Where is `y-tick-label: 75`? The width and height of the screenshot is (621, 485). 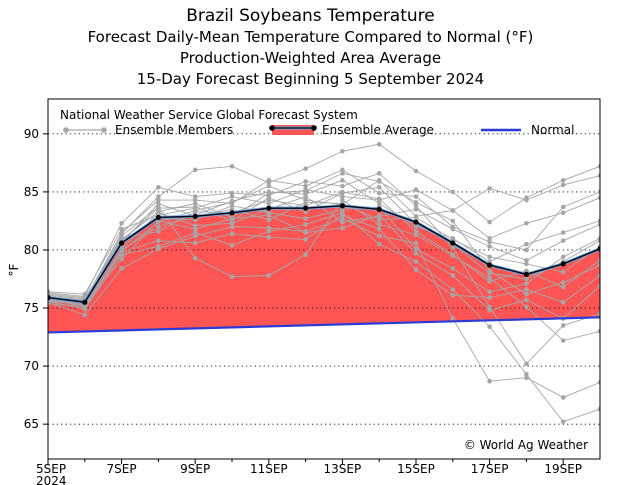
y-tick-label: 75 is located at coordinates (31, 308).